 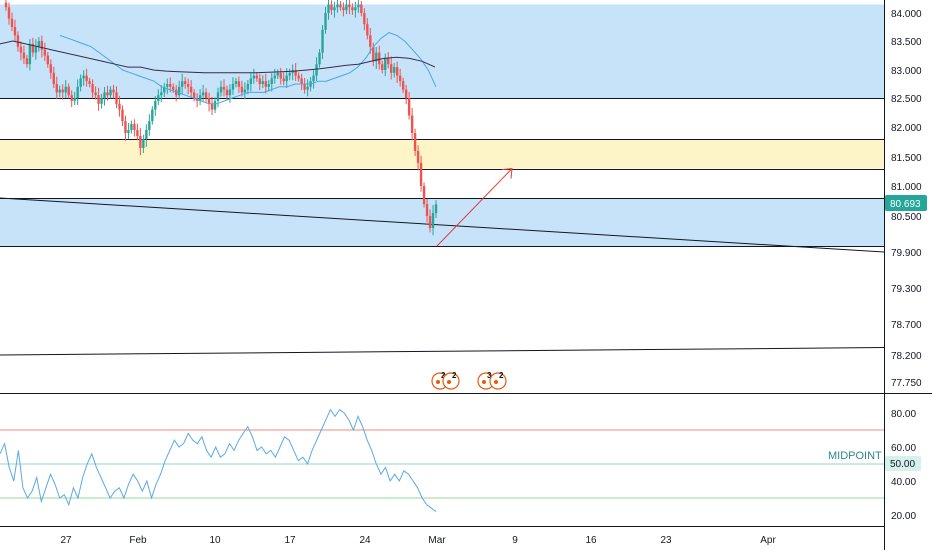 I want to click on time-tick-label: 23, so click(x=666, y=540).